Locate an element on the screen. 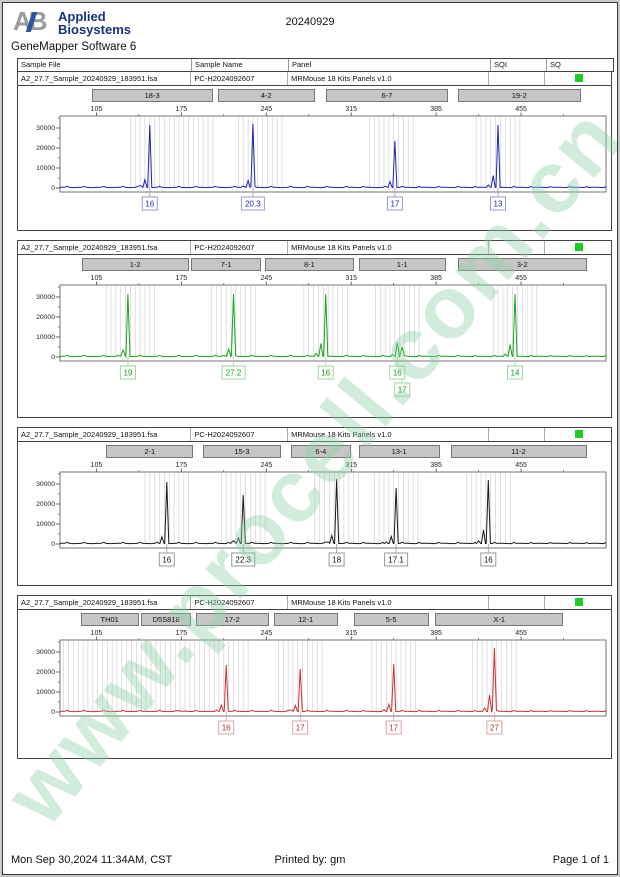  table-header-row: Sample File Sample Name Panel SQI SQ is located at coordinates (315, 65).